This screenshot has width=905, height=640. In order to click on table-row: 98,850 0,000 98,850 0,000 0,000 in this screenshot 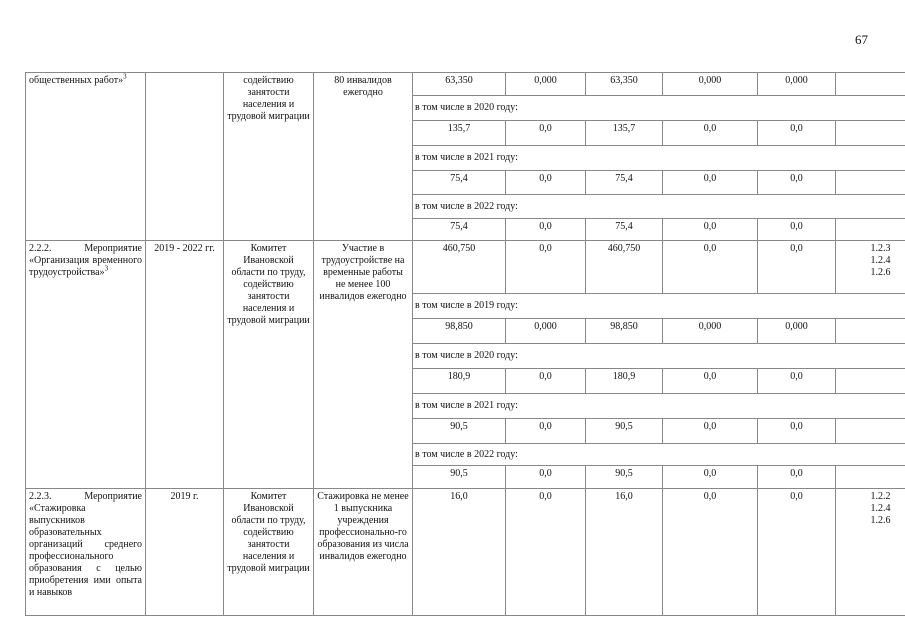, I will do `click(465, 331)`.